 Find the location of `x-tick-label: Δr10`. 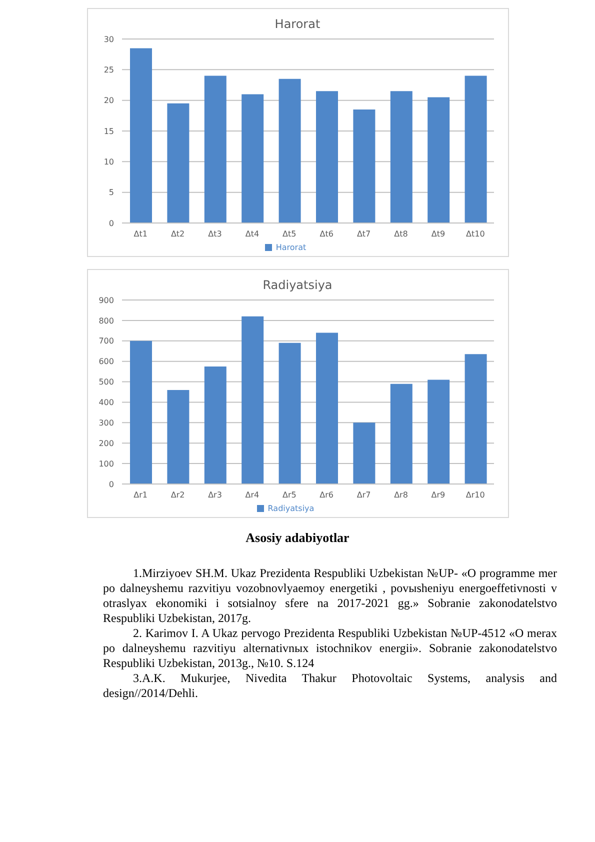

x-tick-label: Δr10 is located at coordinates (474, 495).